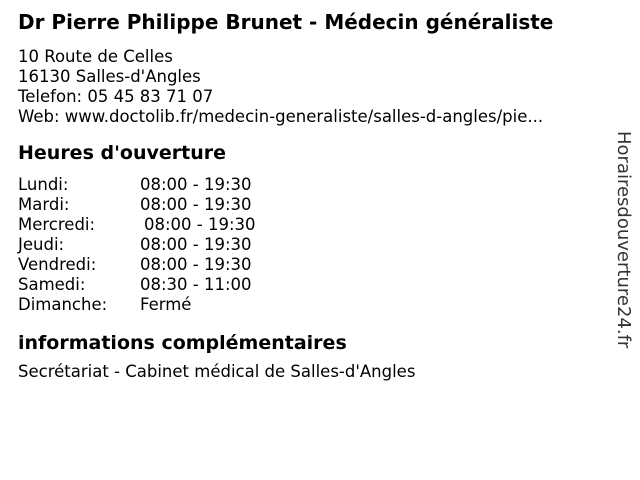 The height and width of the screenshot is (480, 640). Describe the element at coordinates (122, 153) in the screenshot. I see `hours-heading: Heures d'ouverture` at that location.